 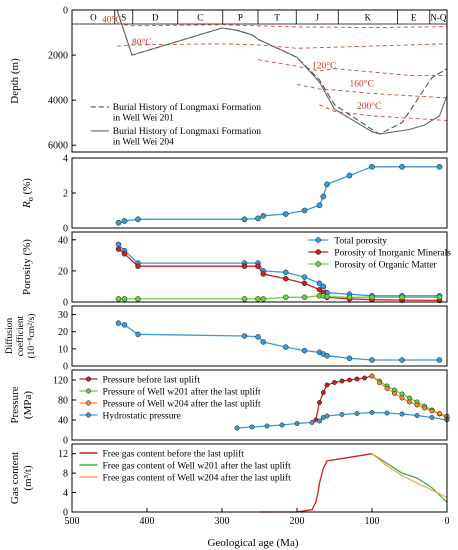 What do you see at coordinates (15, 478) in the screenshot?
I see `y-axis-label-gas-line-0: Gas content` at bounding box center [15, 478].